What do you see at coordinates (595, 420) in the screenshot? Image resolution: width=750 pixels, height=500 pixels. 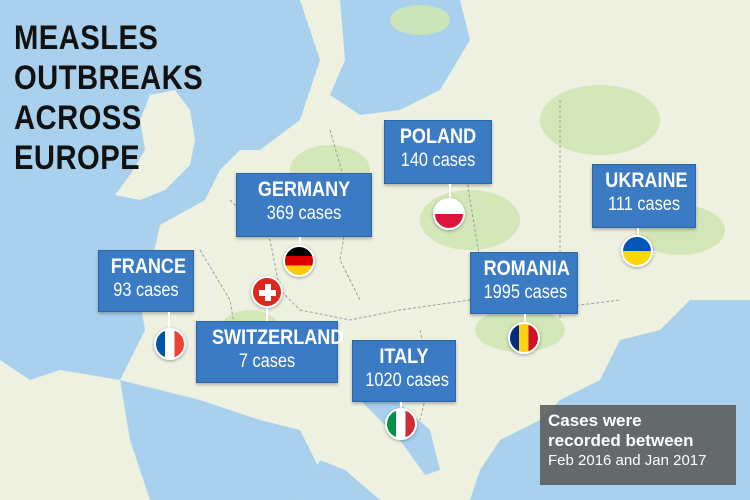 I see `note-line-1: Cases were` at bounding box center [595, 420].